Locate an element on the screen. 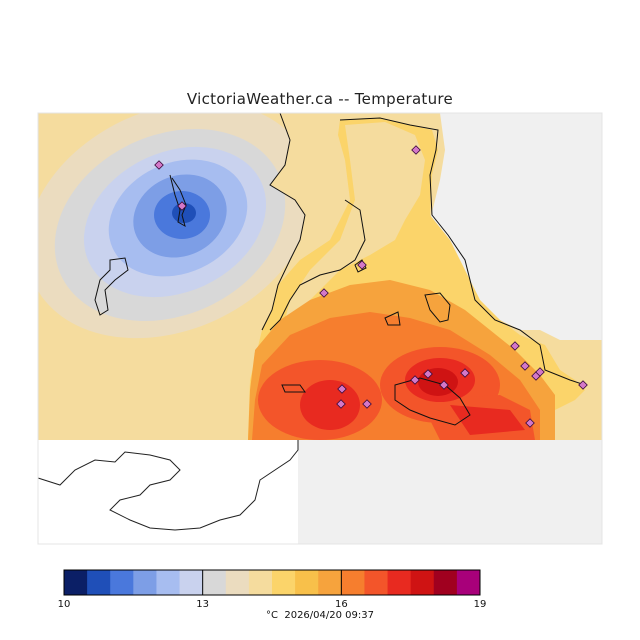  color-scale-ticks: 10 13 16 19 is located at coordinates (272, 590).